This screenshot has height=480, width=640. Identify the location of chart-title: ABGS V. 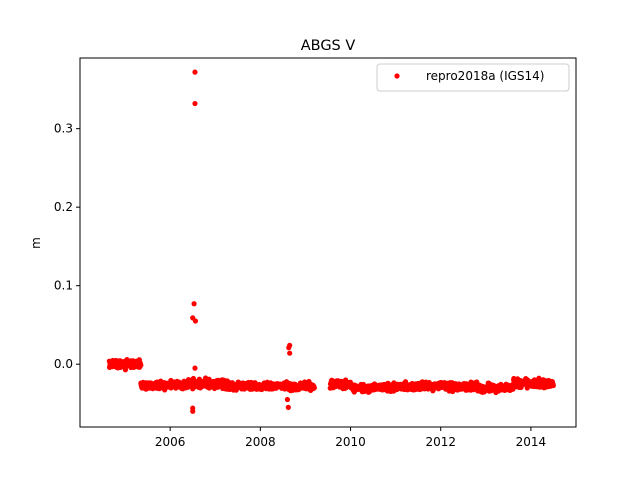
(328, 46).